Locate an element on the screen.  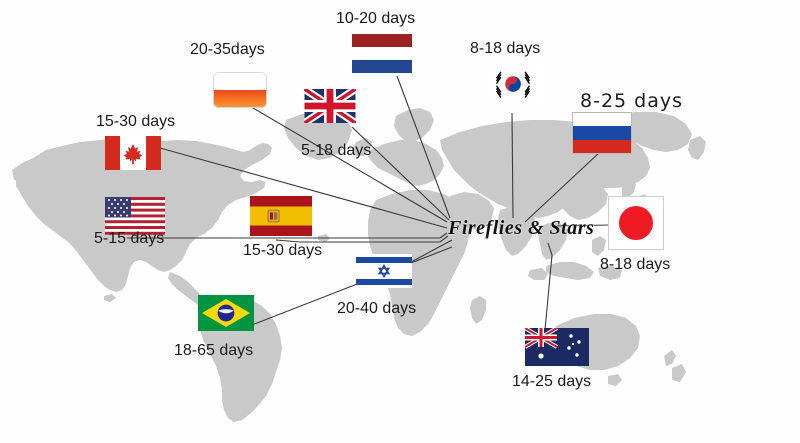
shipping-label-israel: 20-40 days is located at coordinates (377, 308).